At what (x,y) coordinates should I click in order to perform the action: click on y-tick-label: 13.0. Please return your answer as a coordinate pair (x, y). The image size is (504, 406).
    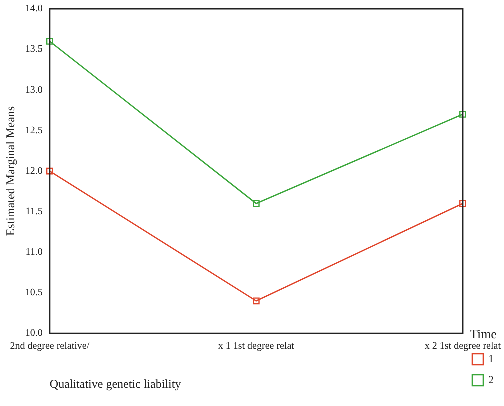
    Looking at the image, I should click on (34, 90).